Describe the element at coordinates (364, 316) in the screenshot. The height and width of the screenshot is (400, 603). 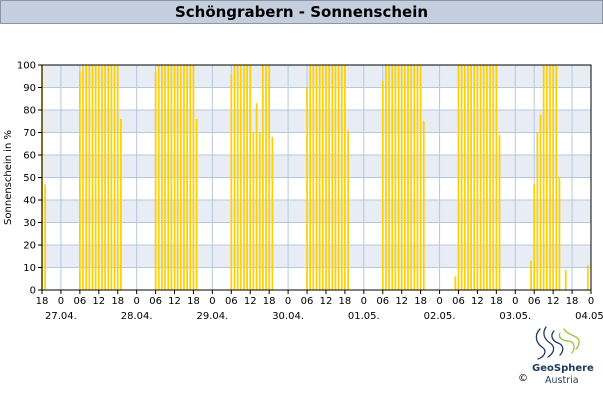
I see `x-date-label: 01.05.` at that location.